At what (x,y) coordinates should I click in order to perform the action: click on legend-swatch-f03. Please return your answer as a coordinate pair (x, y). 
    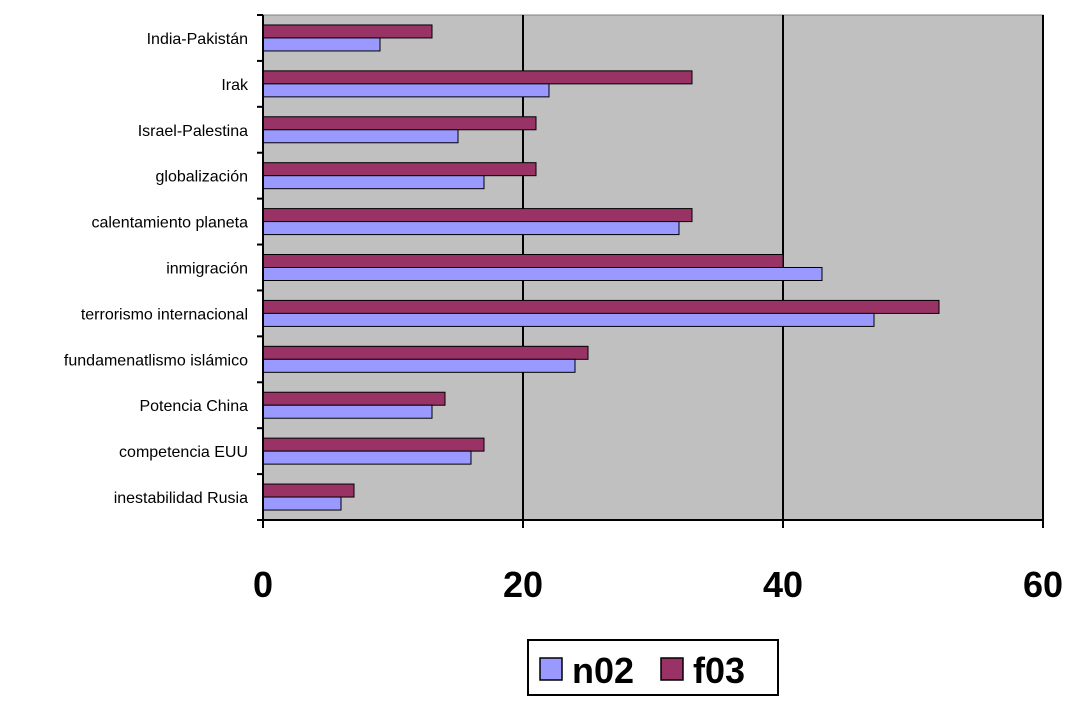
    Looking at the image, I should click on (672, 669).